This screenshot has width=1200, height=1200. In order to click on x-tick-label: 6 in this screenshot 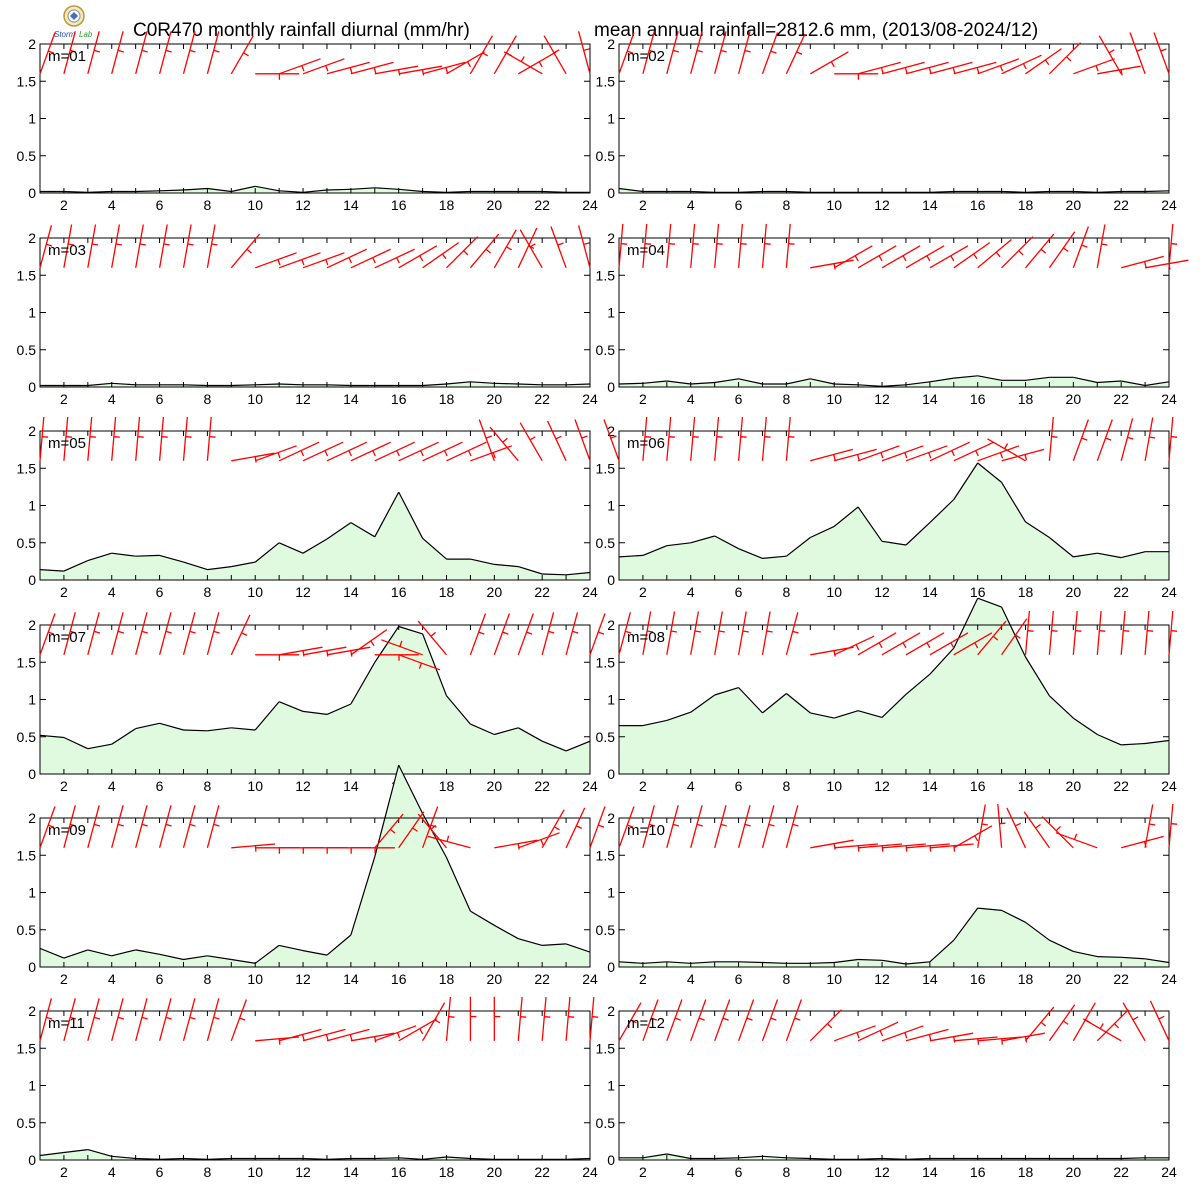, I will do `click(739, 205)`.